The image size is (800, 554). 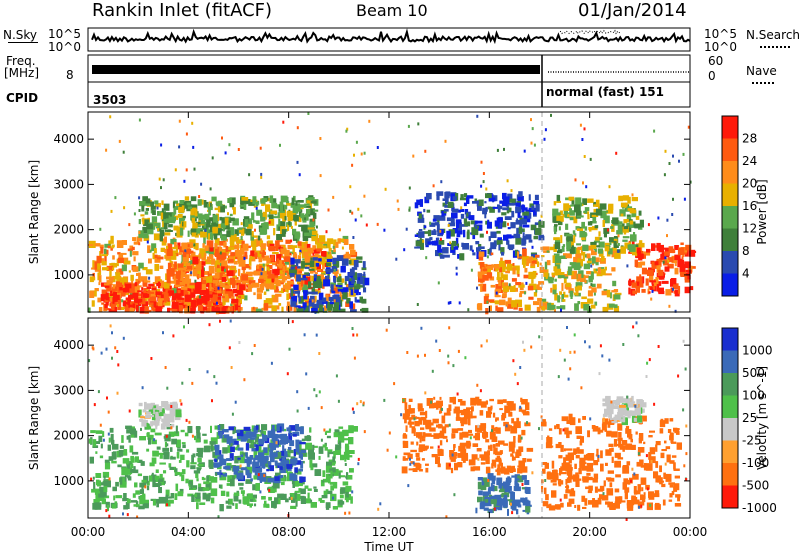 What do you see at coordinates (388, 547) in the screenshot?
I see `x-axis-title: Time UT` at bounding box center [388, 547].